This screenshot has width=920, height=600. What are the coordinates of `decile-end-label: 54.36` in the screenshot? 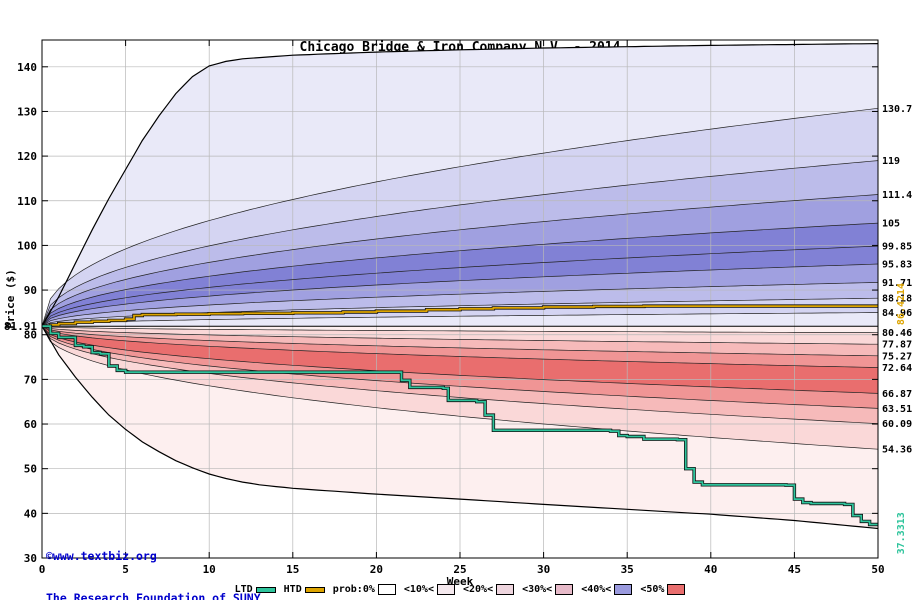 It's located at (897, 450).